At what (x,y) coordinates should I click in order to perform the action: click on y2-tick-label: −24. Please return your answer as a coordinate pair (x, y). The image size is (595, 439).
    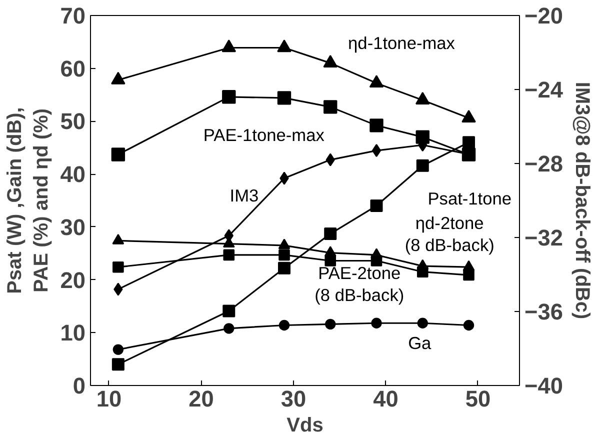
    Looking at the image, I should click on (544, 89).